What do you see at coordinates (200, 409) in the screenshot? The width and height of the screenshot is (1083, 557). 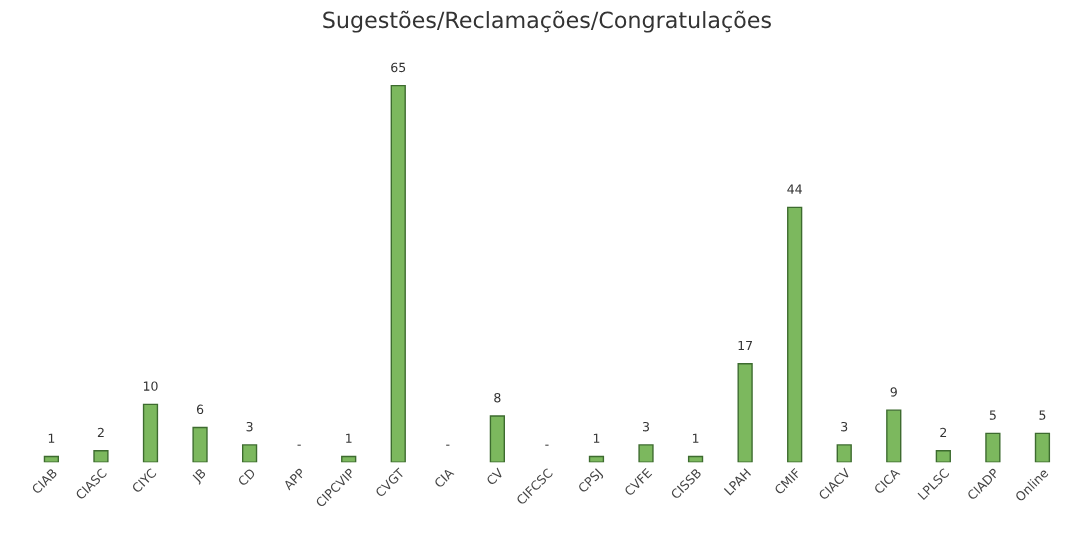 I see `data-label: 6` at bounding box center [200, 409].